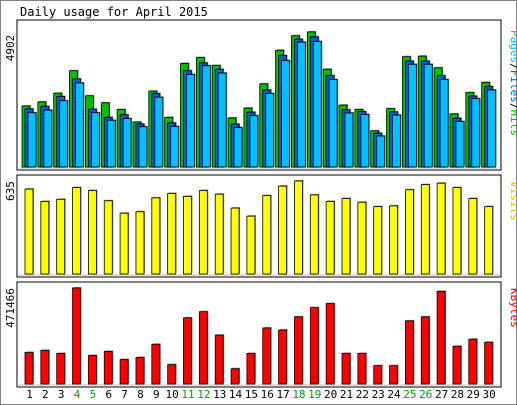 This screenshot has width=517, height=405. What do you see at coordinates (10, 48) in the screenshot?
I see `usage-ytick-max: 4902` at bounding box center [10, 48].